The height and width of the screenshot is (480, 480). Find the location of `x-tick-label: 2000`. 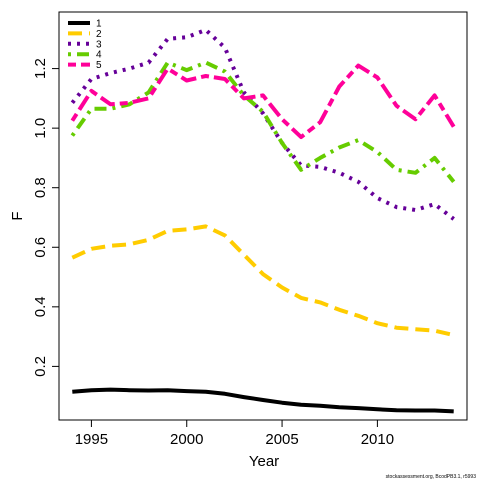

x-tick-label: 2000 is located at coordinates (186, 439).